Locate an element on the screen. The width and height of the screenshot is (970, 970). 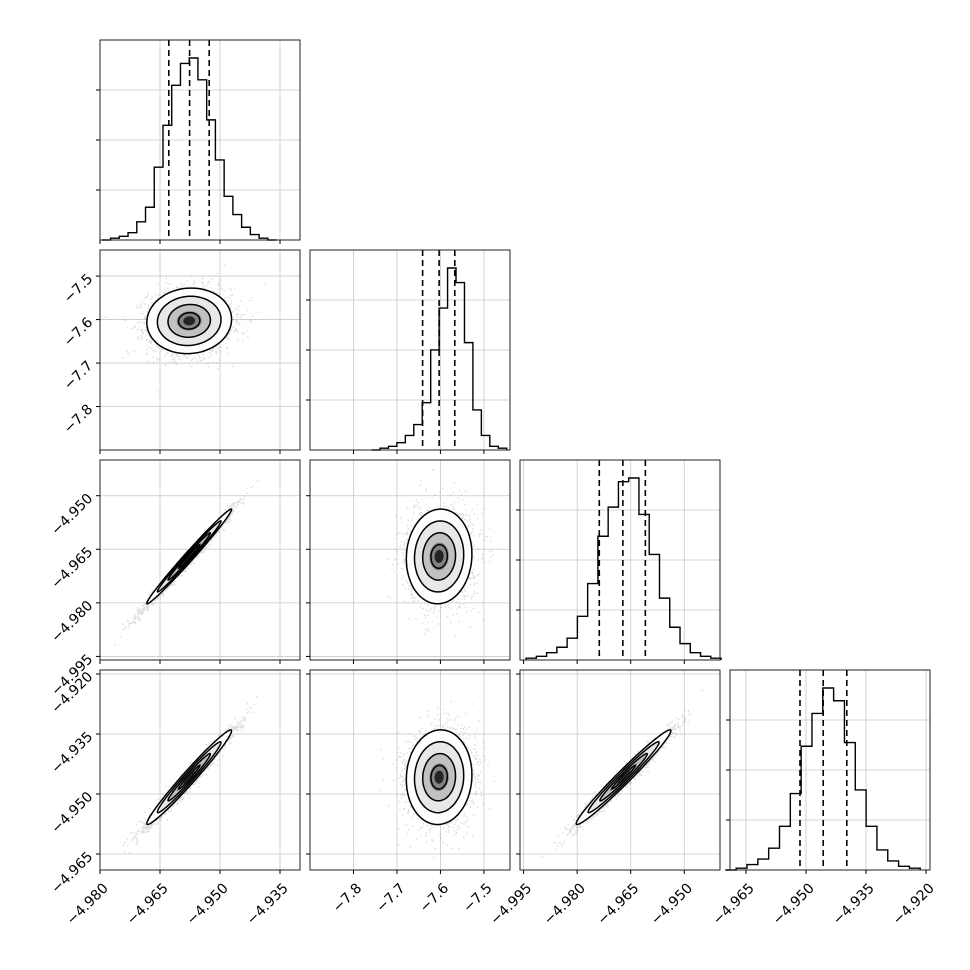
x-tick-label: −7.6 is located at coordinates (434, 897).